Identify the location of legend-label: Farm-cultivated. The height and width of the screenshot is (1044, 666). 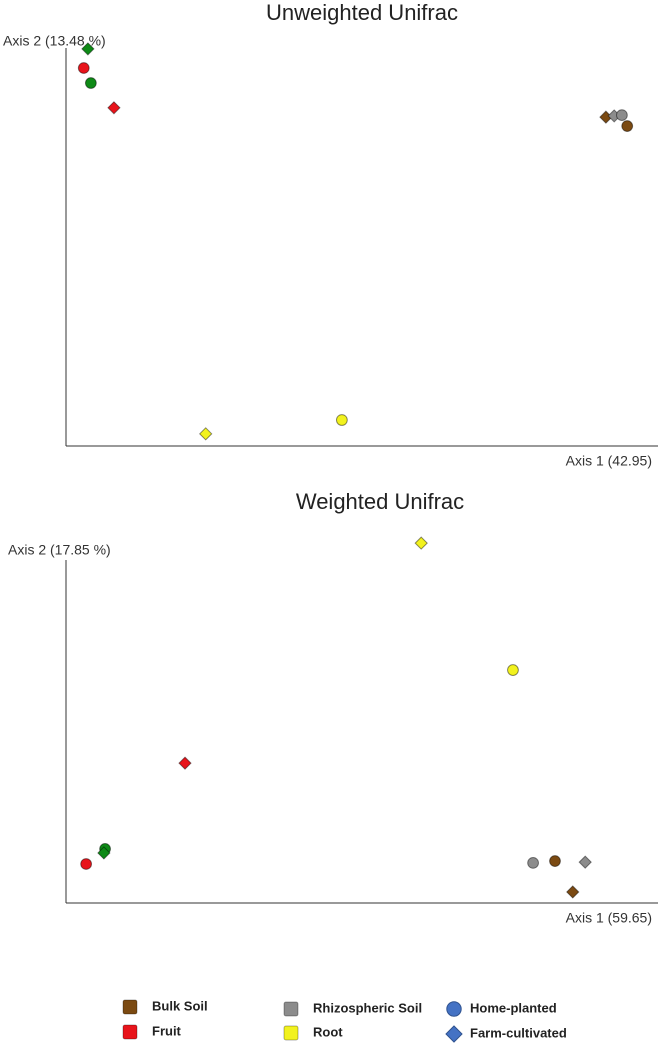
(518, 1032).